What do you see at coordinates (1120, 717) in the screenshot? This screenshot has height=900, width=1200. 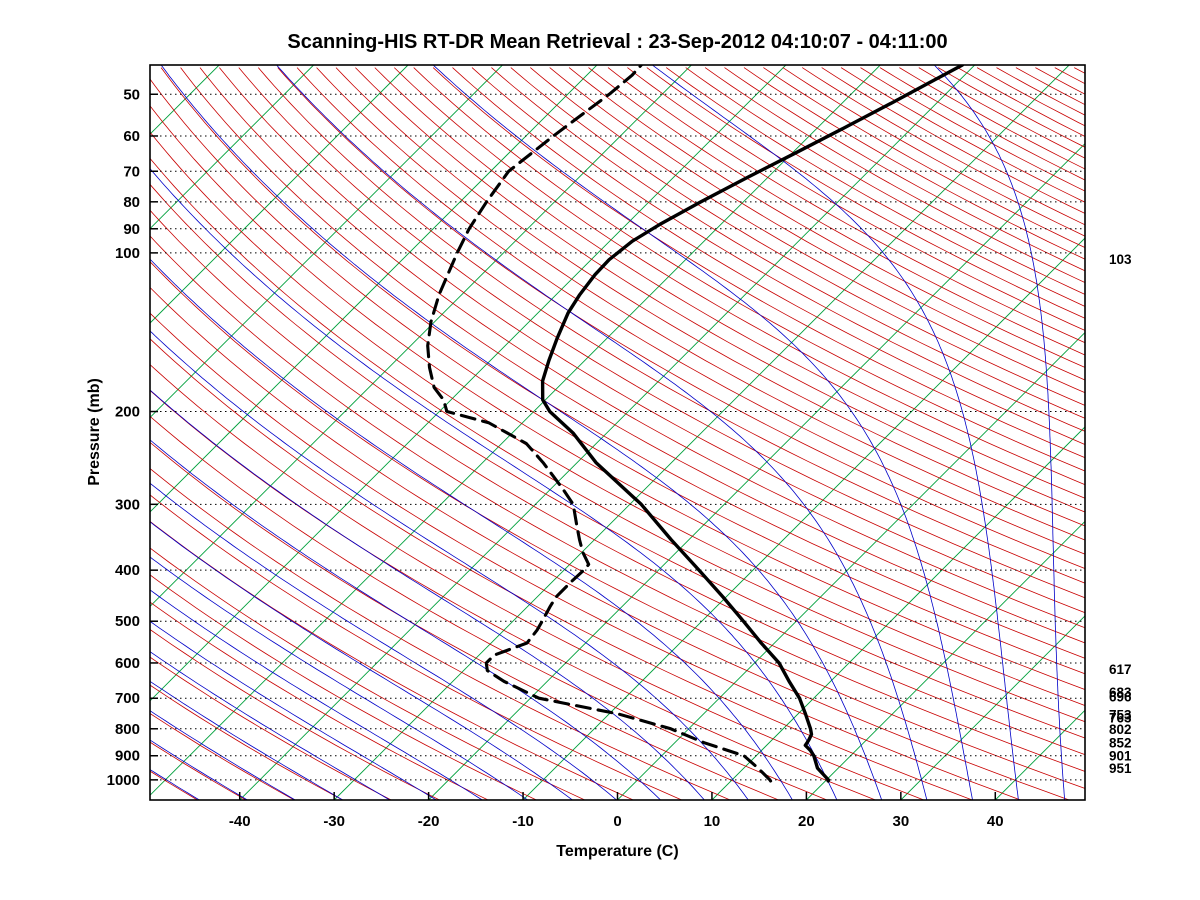 I see `level-pressure-label: 763` at bounding box center [1120, 717].